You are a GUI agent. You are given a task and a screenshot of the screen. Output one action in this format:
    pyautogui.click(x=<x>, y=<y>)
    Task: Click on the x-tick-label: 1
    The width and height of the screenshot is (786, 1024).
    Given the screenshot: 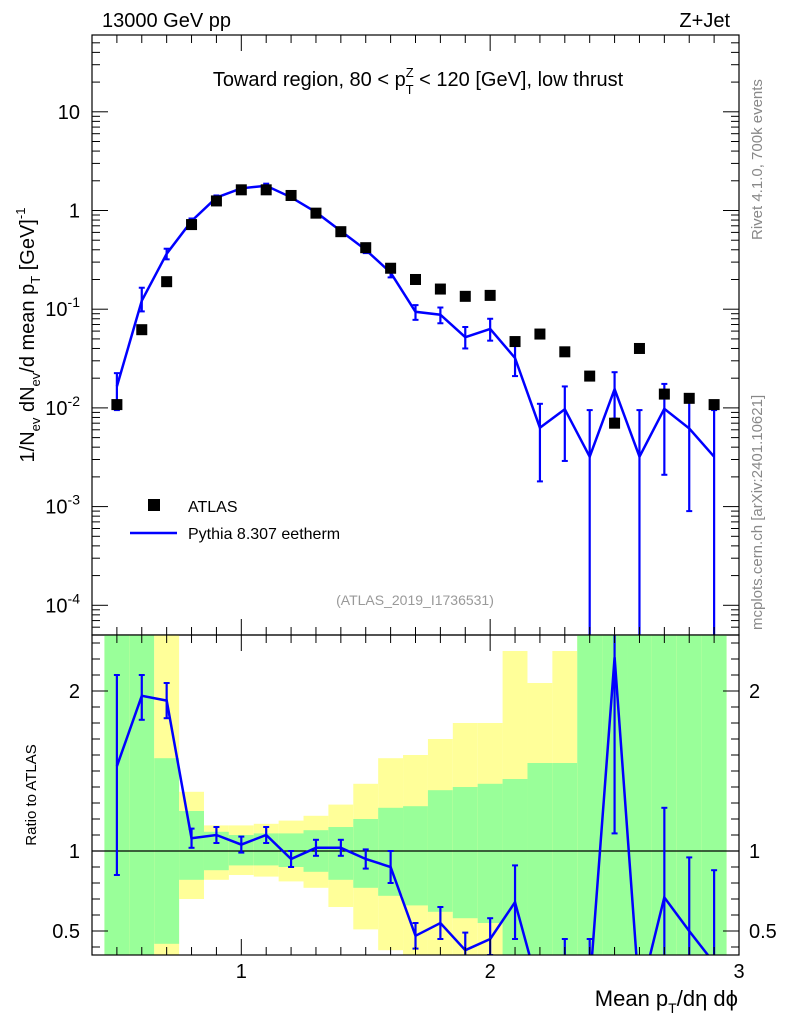 What is the action you would take?
    pyautogui.click(x=241, y=972)
    